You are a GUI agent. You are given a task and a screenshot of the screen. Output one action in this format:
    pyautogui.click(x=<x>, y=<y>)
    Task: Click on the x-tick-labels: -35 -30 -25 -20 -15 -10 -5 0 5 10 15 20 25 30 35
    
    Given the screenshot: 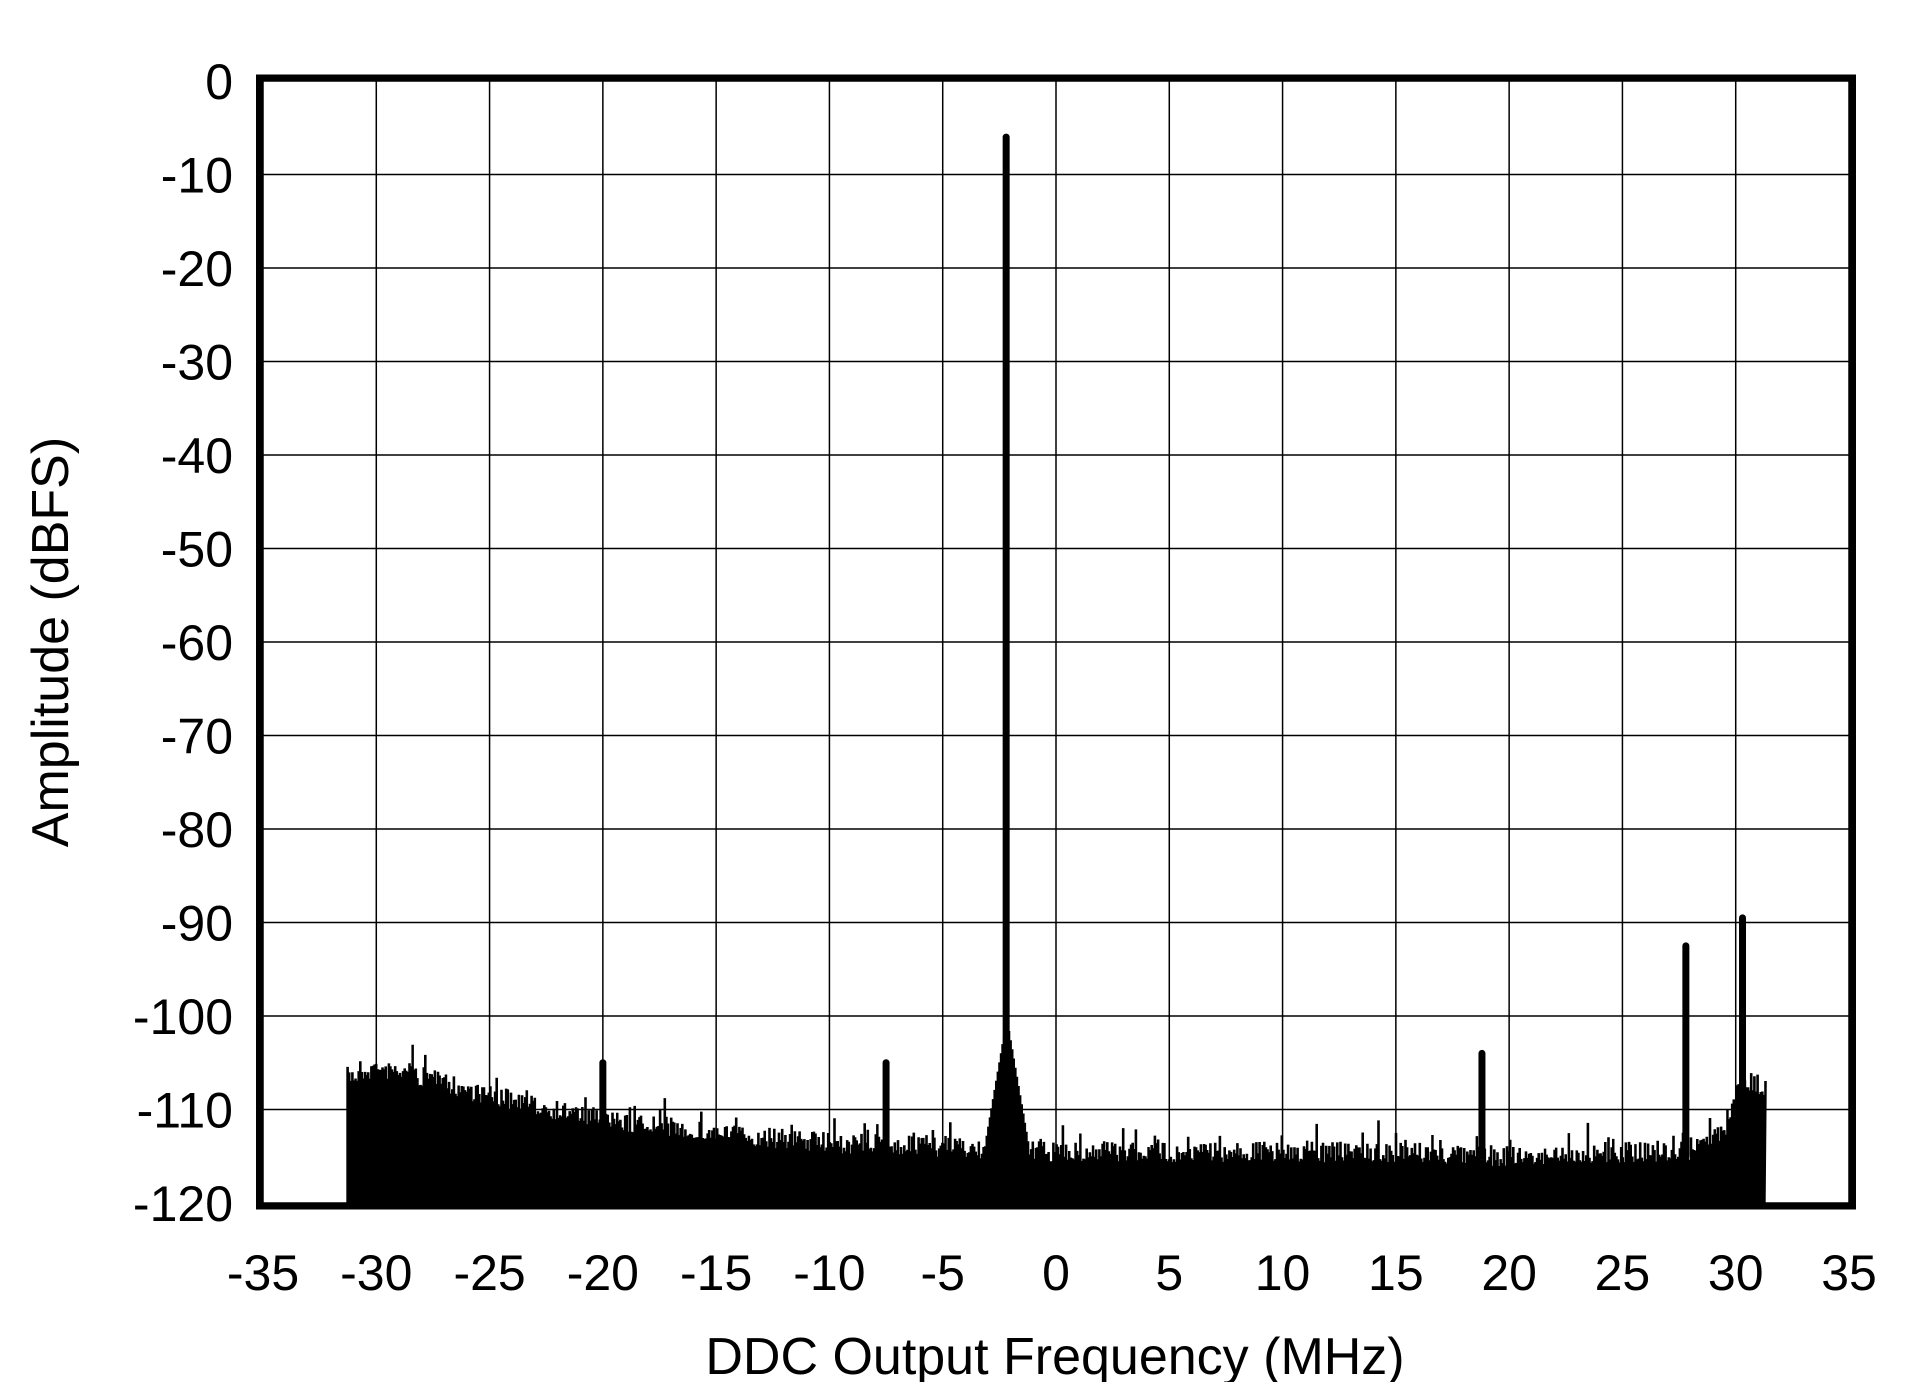 What is the action you would take?
    pyautogui.click(x=1052, y=1273)
    